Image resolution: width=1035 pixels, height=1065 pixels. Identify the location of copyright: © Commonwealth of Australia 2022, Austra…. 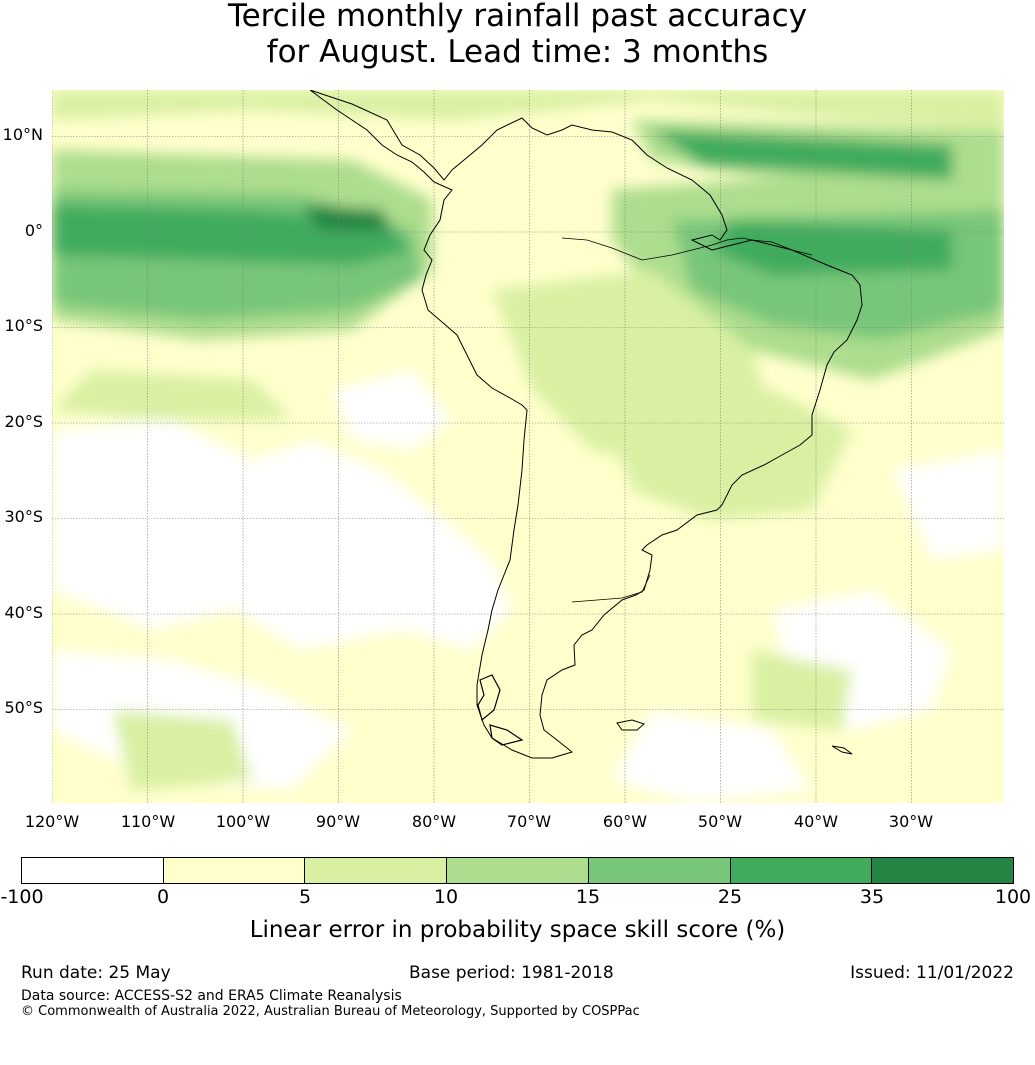
(330, 1011).